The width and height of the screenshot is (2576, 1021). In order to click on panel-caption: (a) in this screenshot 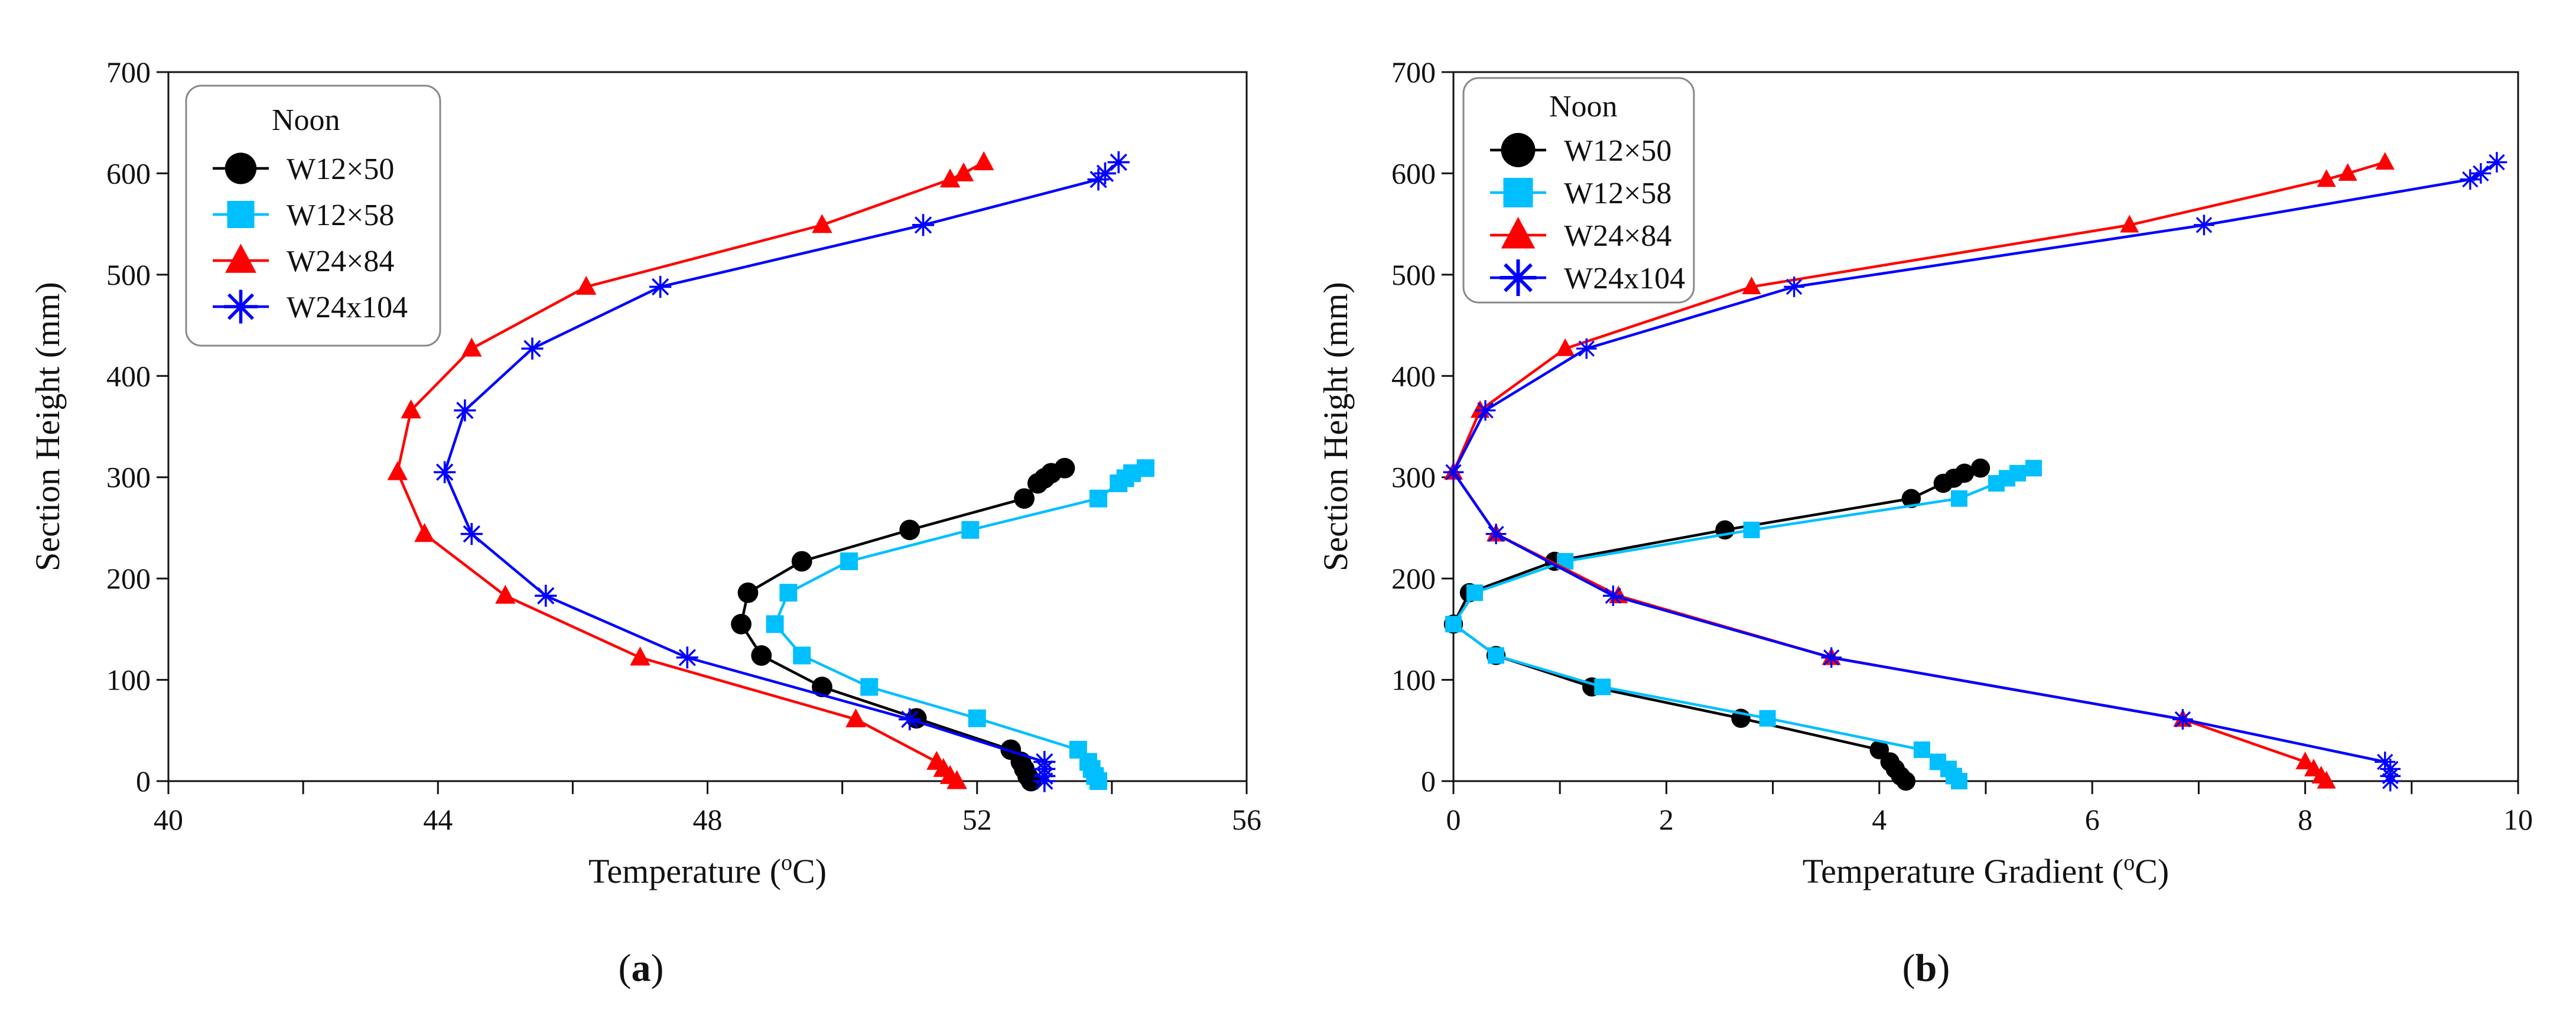, I will do `click(642, 968)`.